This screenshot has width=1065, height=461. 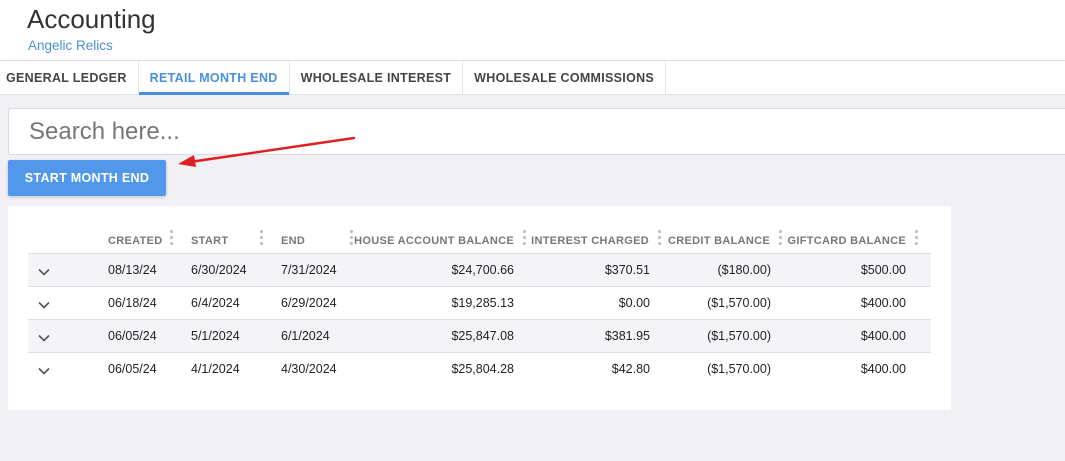 I want to click on column-header-house-account-balance: HOUSE ACCOUNT BALANCE, so click(x=434, y=241).